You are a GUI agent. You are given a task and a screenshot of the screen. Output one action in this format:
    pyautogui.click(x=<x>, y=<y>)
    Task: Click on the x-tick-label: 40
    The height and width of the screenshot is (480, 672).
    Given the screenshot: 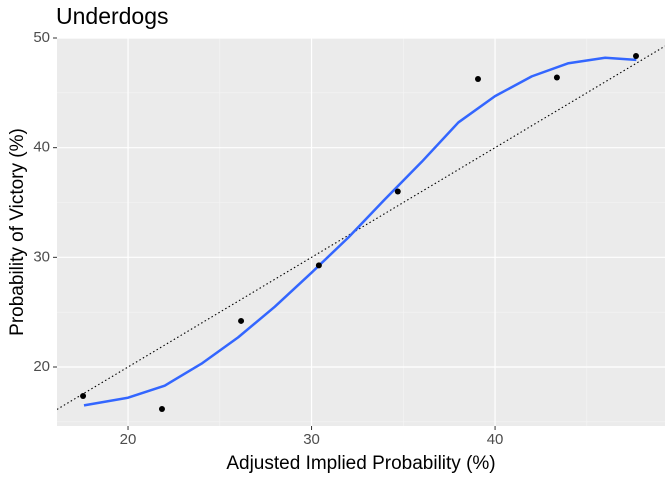 What is the action you would take?
    pyautogui.click(x=495, y=439)
    